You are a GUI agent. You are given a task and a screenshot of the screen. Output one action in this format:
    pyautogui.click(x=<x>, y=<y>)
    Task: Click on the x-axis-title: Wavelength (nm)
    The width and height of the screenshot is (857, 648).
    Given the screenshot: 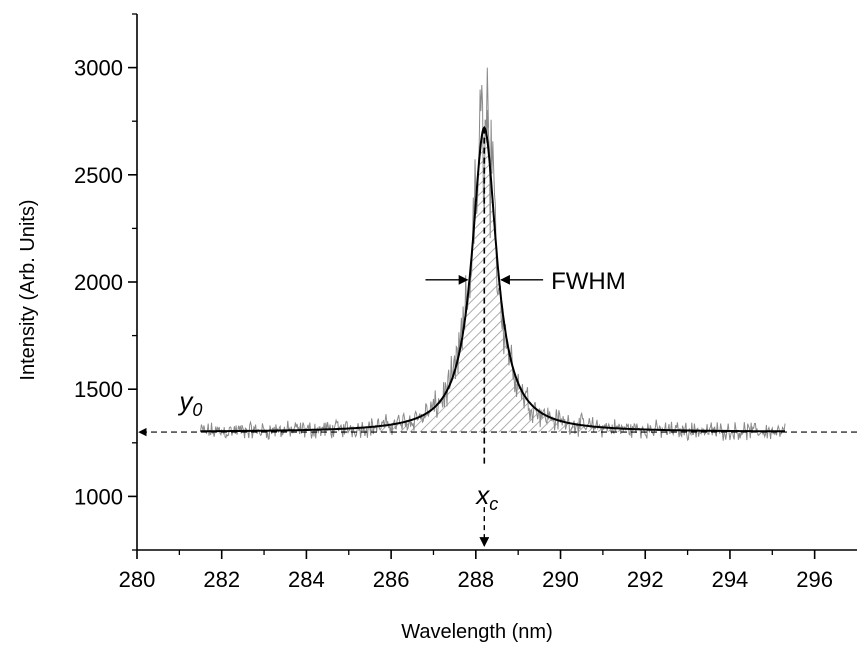 What is the action you would take?
    pyautogui.click(x=477, y=632)
    